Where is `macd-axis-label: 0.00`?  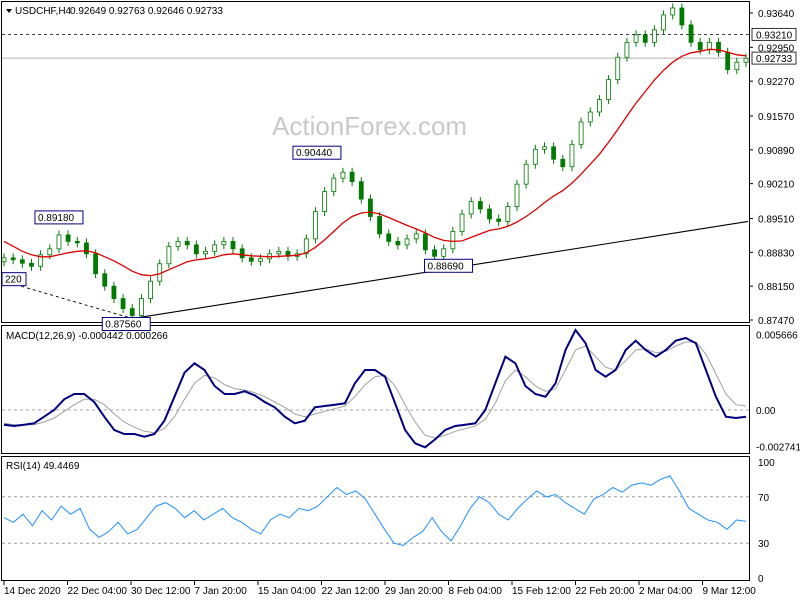 macd-axis-label: 0.00 is located at coordinates (766, 411).